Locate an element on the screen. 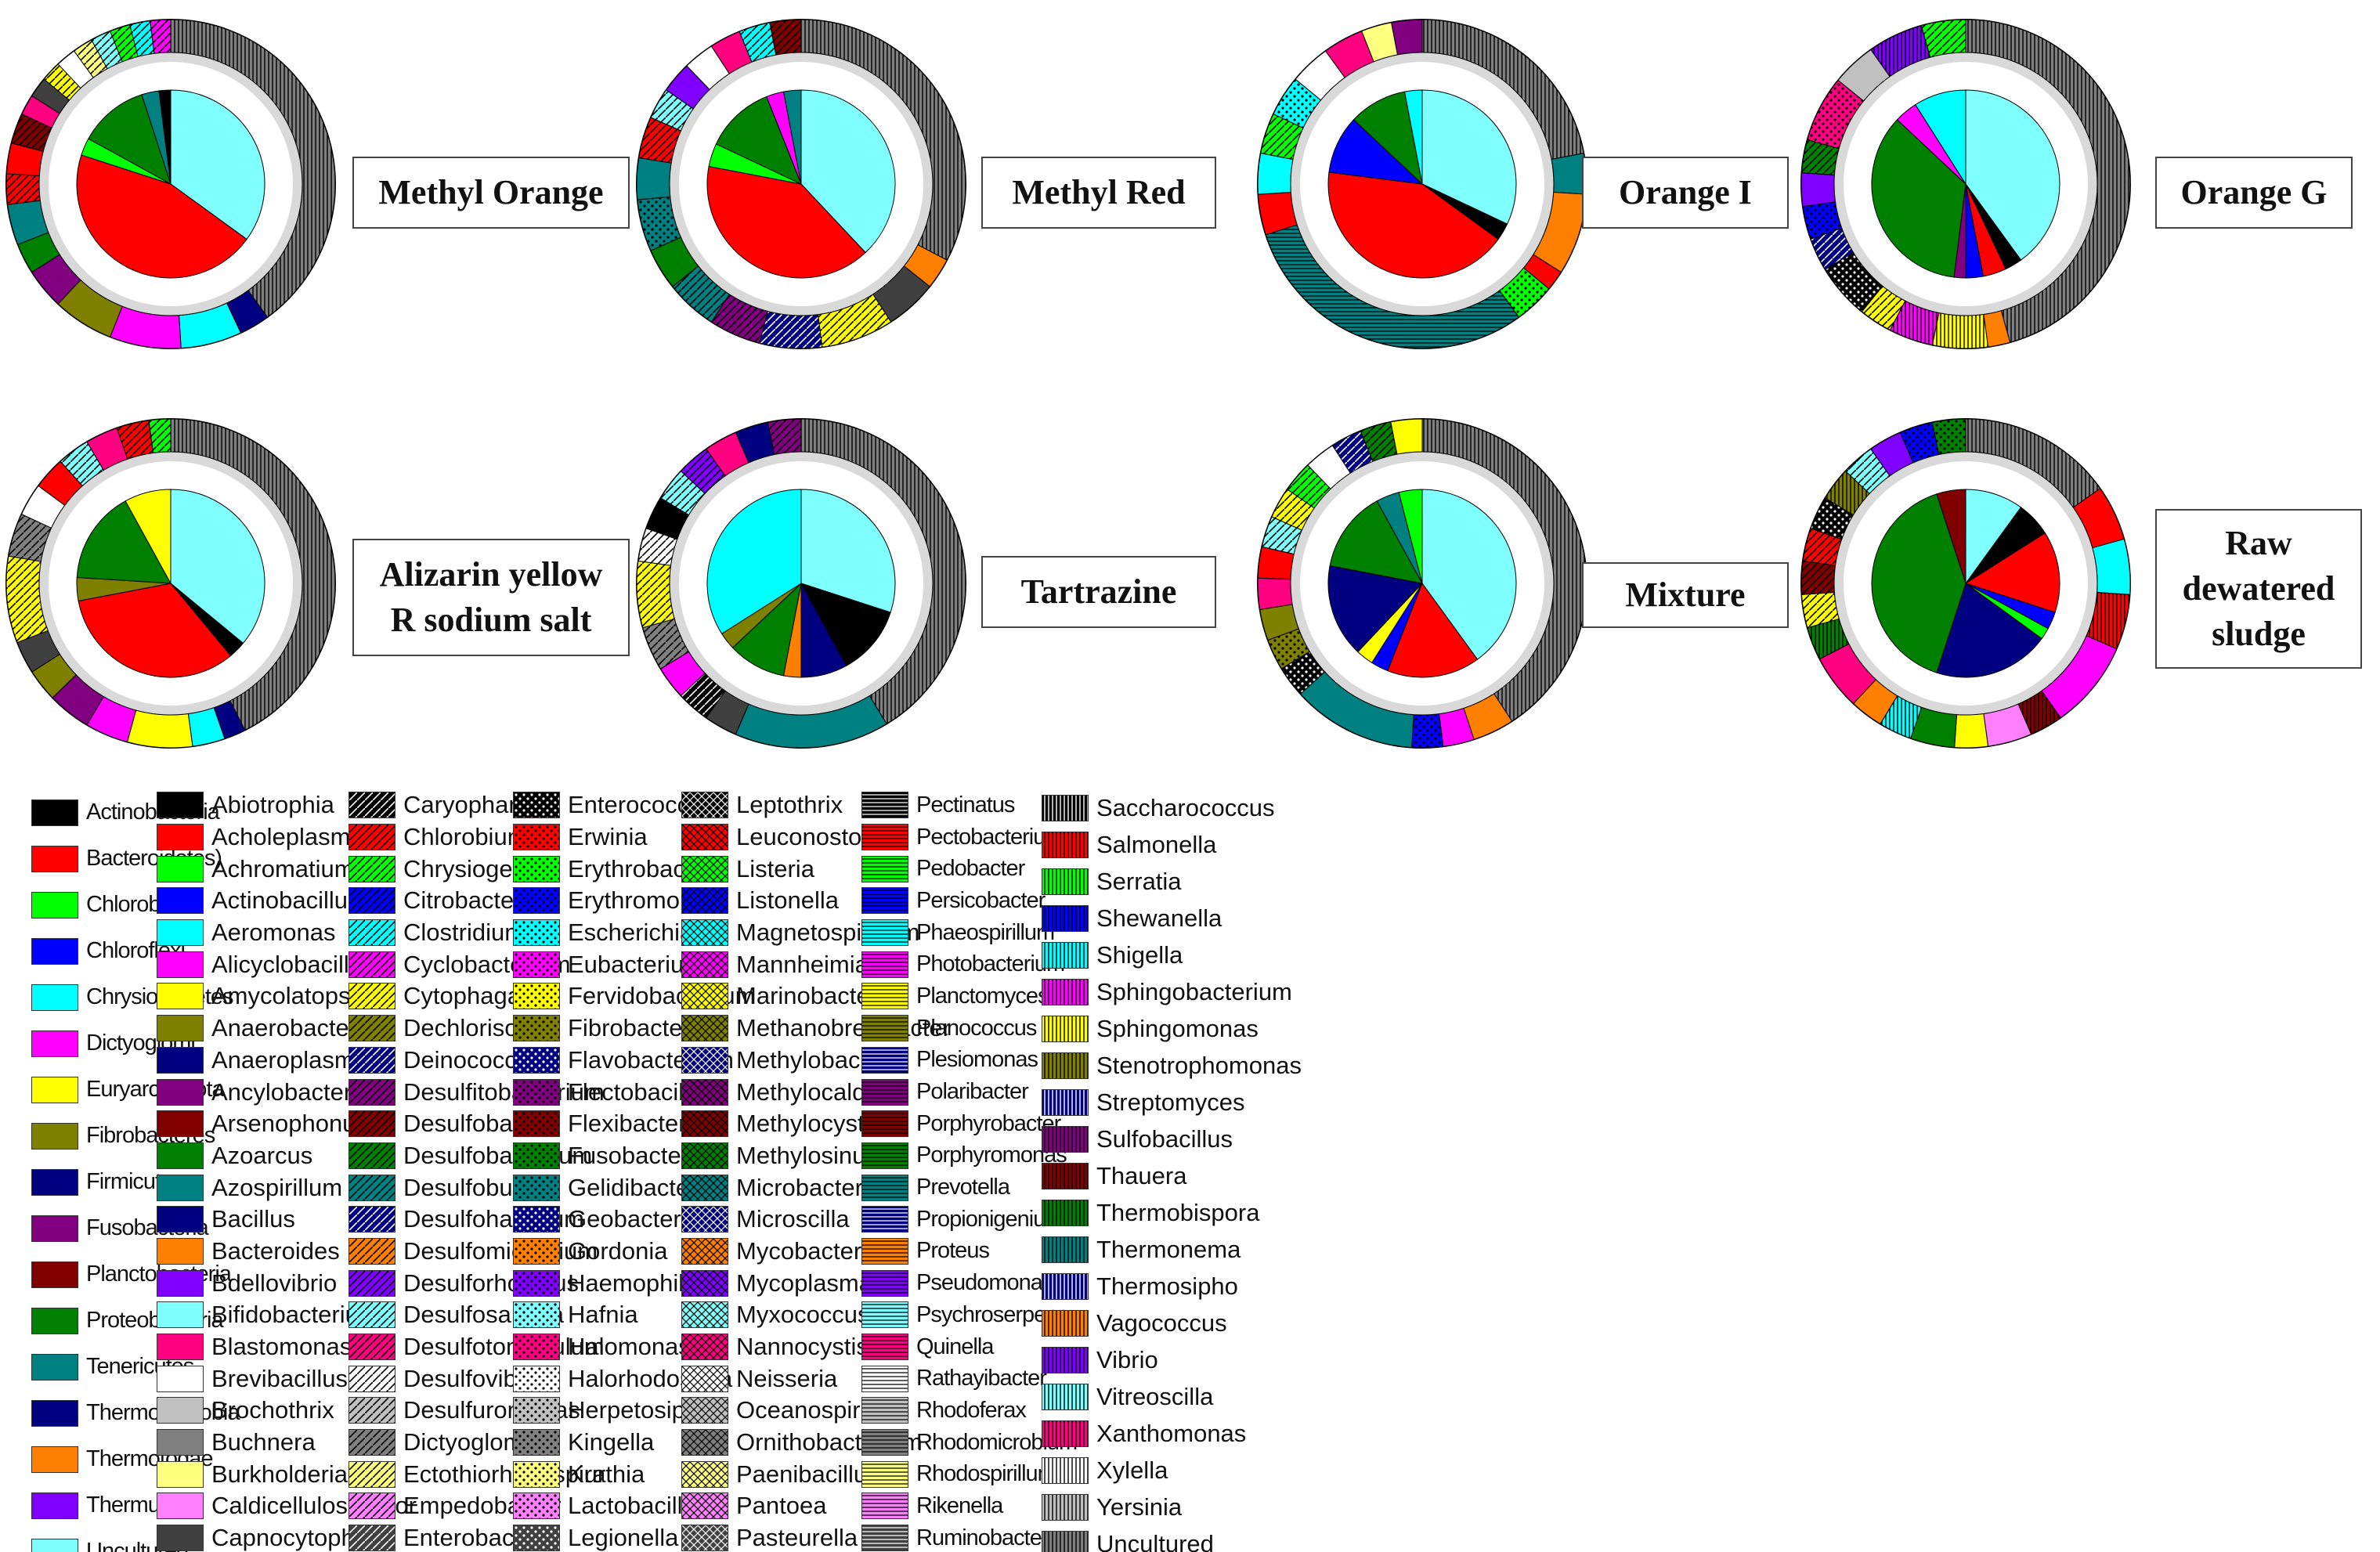 This screenshot has width=2380, height=1552. legend-item-gelidibacter: Gelidibacter is located at coordinates (634, 1187).